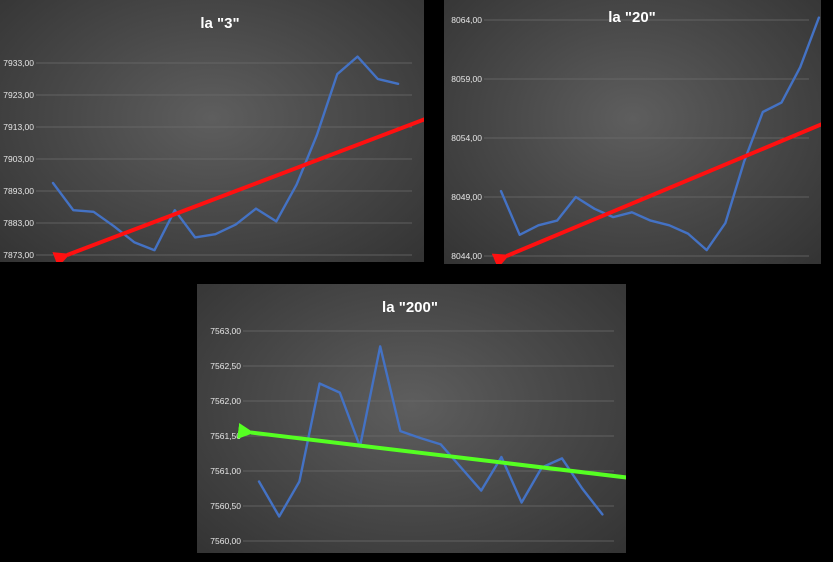 The height and width of the screenshot is (562, 833). Describe the element at coordinates (18, 63) in the screenshot. I see `y-tick-label: 7933,00` at that location.